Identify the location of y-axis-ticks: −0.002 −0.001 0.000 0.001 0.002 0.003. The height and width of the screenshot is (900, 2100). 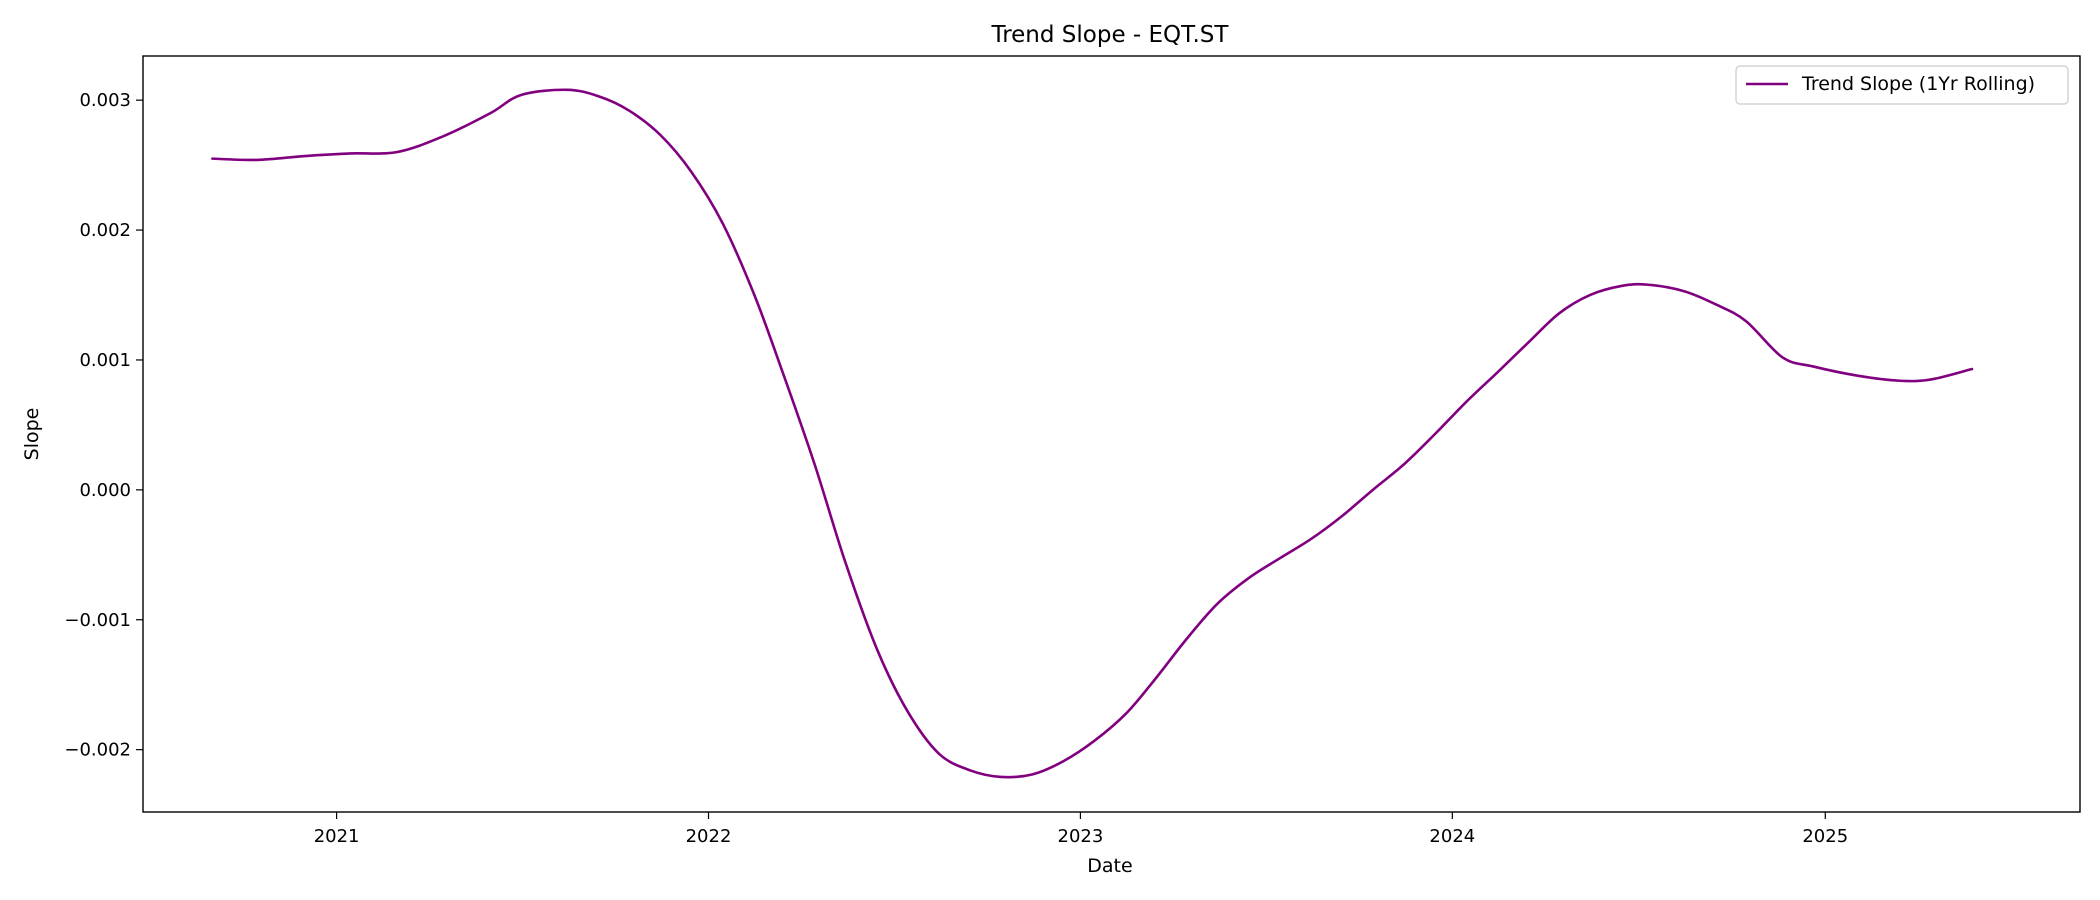
(103, 425).